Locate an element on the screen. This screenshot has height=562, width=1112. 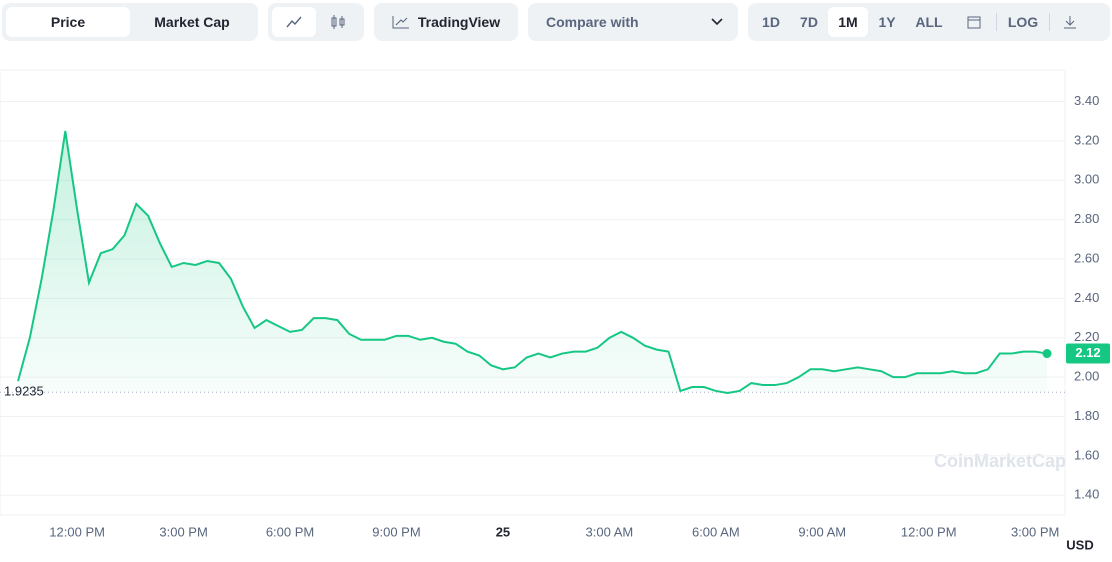
y-tick-label: 3.00 is located at coordinates (1086, 179).